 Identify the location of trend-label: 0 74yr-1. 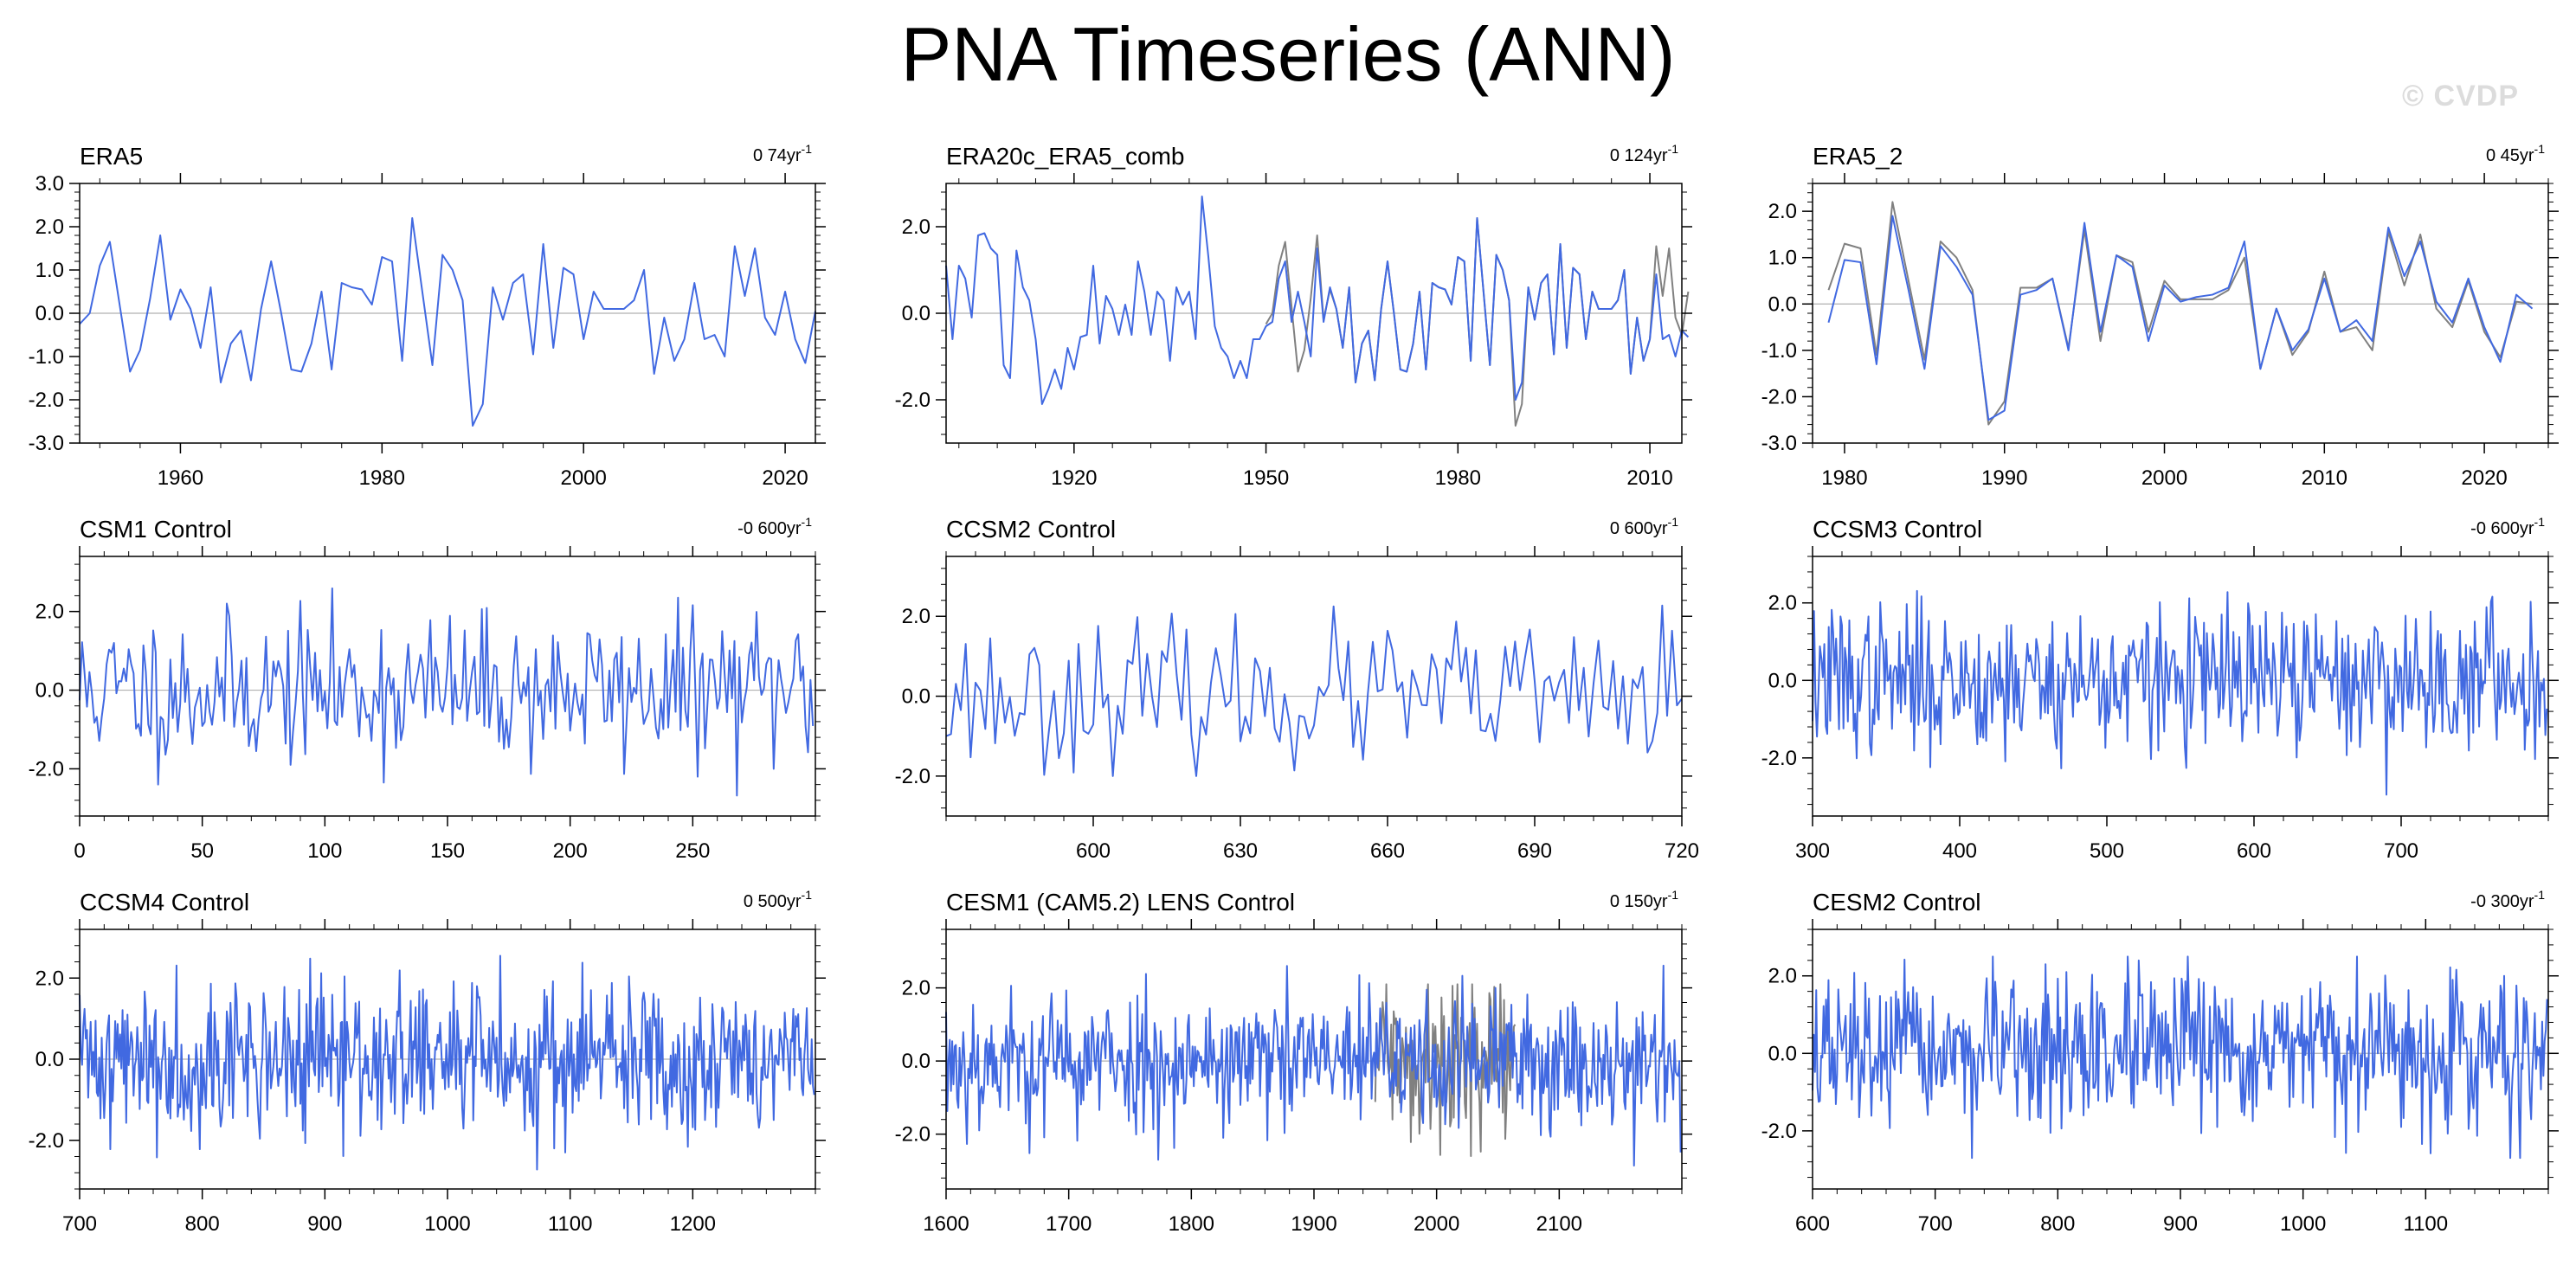
(782, 153).